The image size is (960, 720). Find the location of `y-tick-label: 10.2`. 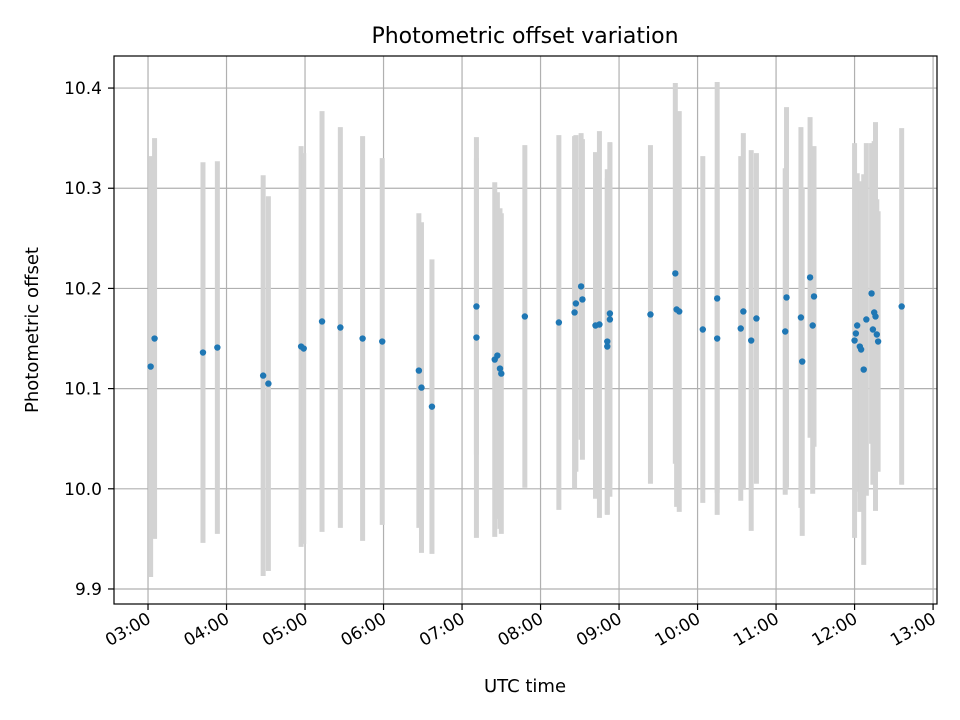

y-tick-label: 10.2 is located at coordinates (83, 289).